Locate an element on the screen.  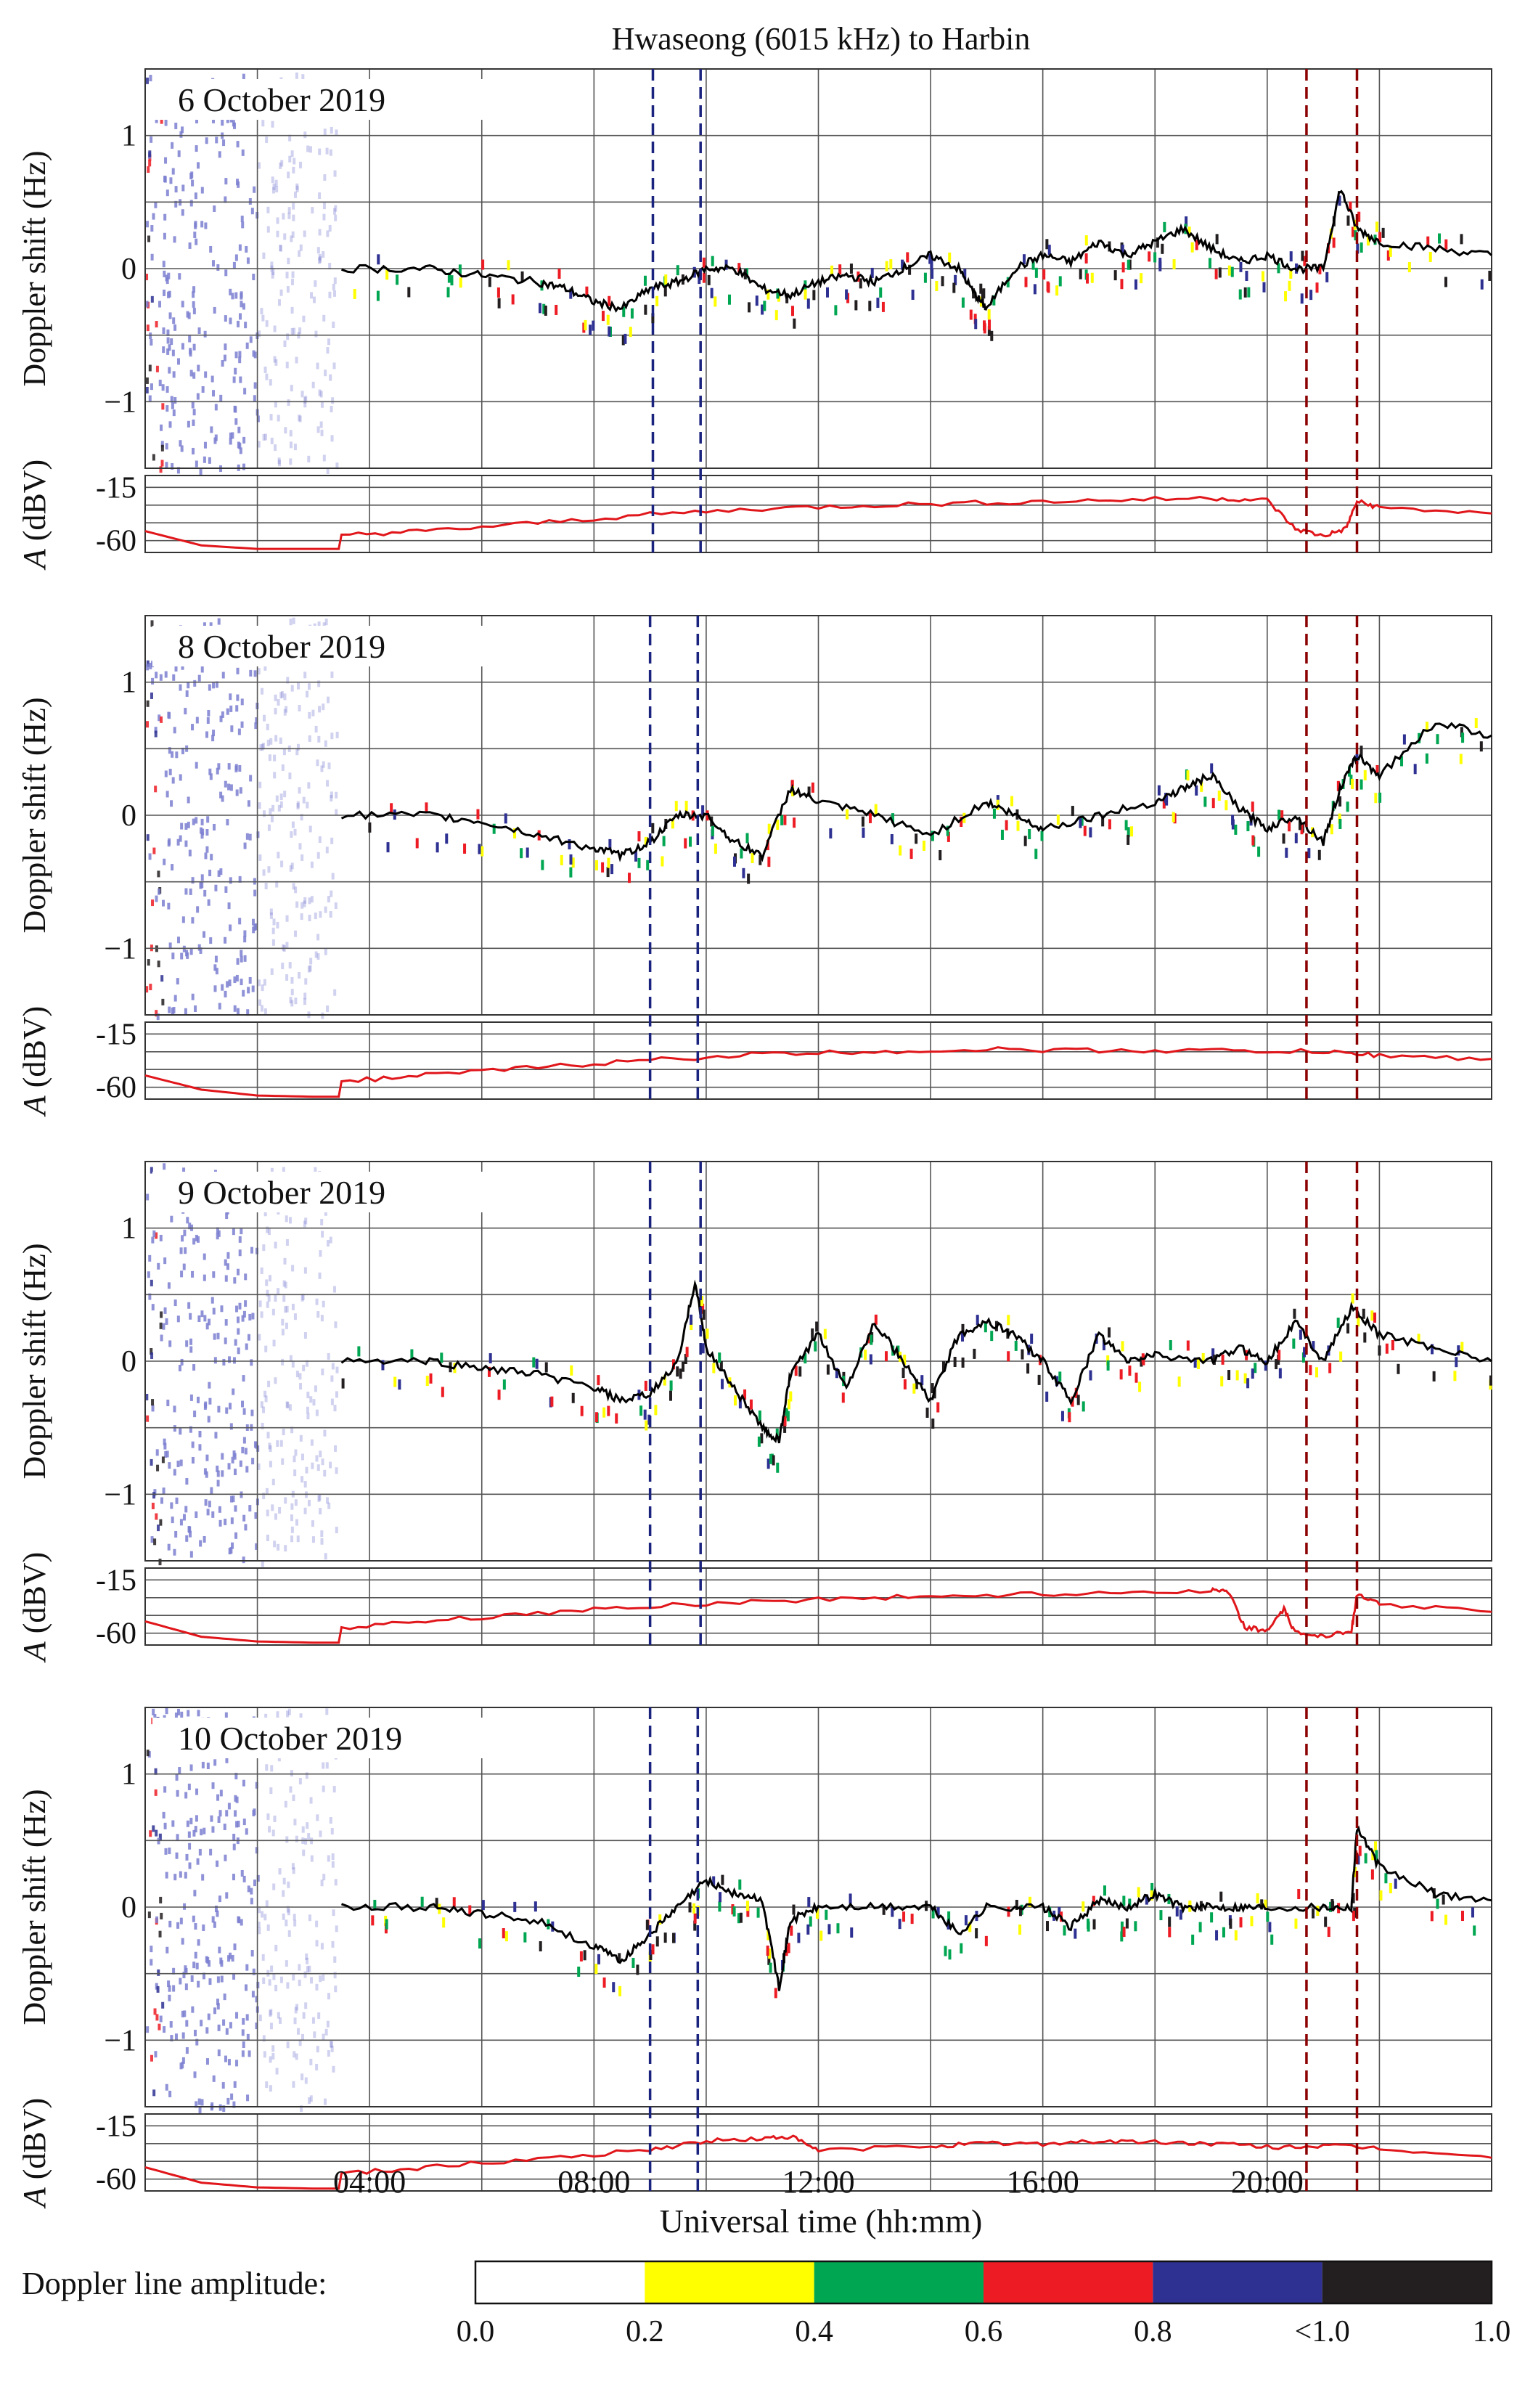
x-tick-label: 08:00 is located at coordinates (594, 2182).